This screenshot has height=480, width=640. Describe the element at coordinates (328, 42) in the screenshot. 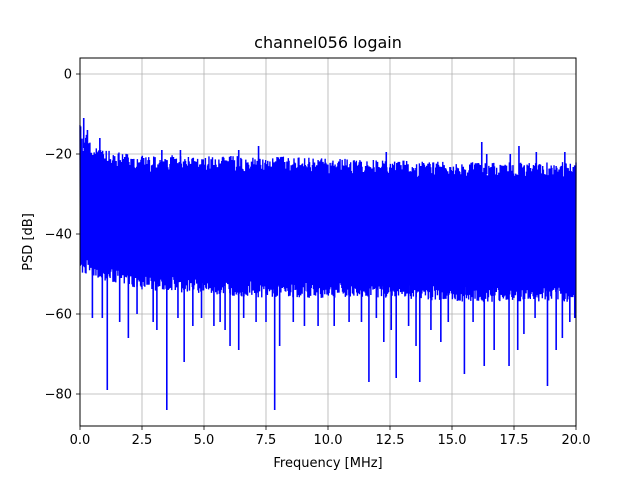

I see `chart-title: channel056 logain` at that location.